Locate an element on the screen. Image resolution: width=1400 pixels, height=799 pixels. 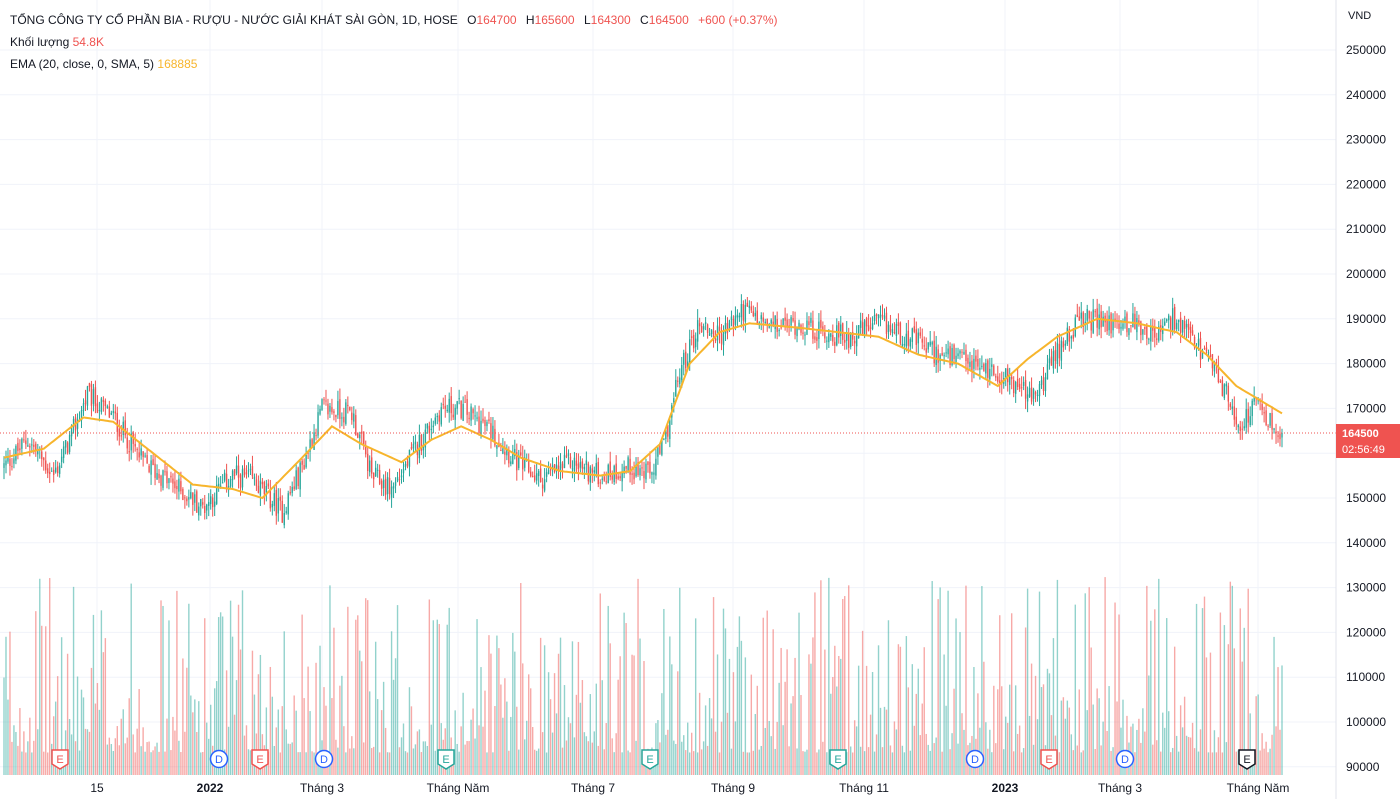
legend-ema-row: EMA (20, close, 0, SMA, 5) 168885 is located at coordinates (393, 64).